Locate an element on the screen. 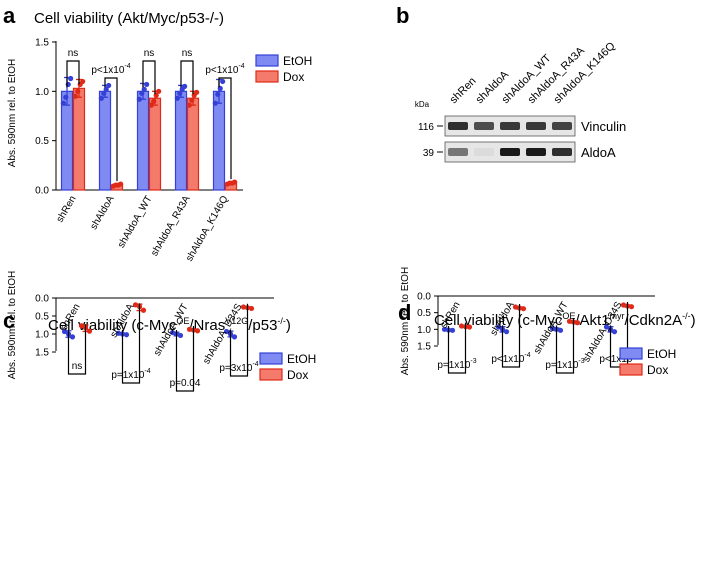  chart-title: Cell viability (c-MycOE/NrasV12G/p53-/-) is located at coordinates (169, 325).